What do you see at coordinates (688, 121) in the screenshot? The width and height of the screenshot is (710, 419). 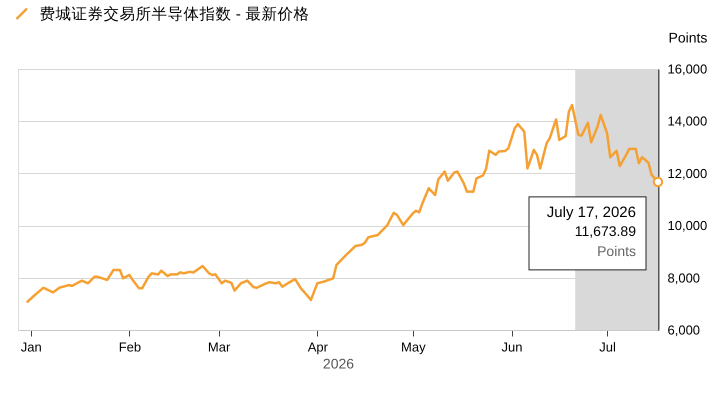 I see `y-tick-label: 14,000` at bounding box center [688, 121].